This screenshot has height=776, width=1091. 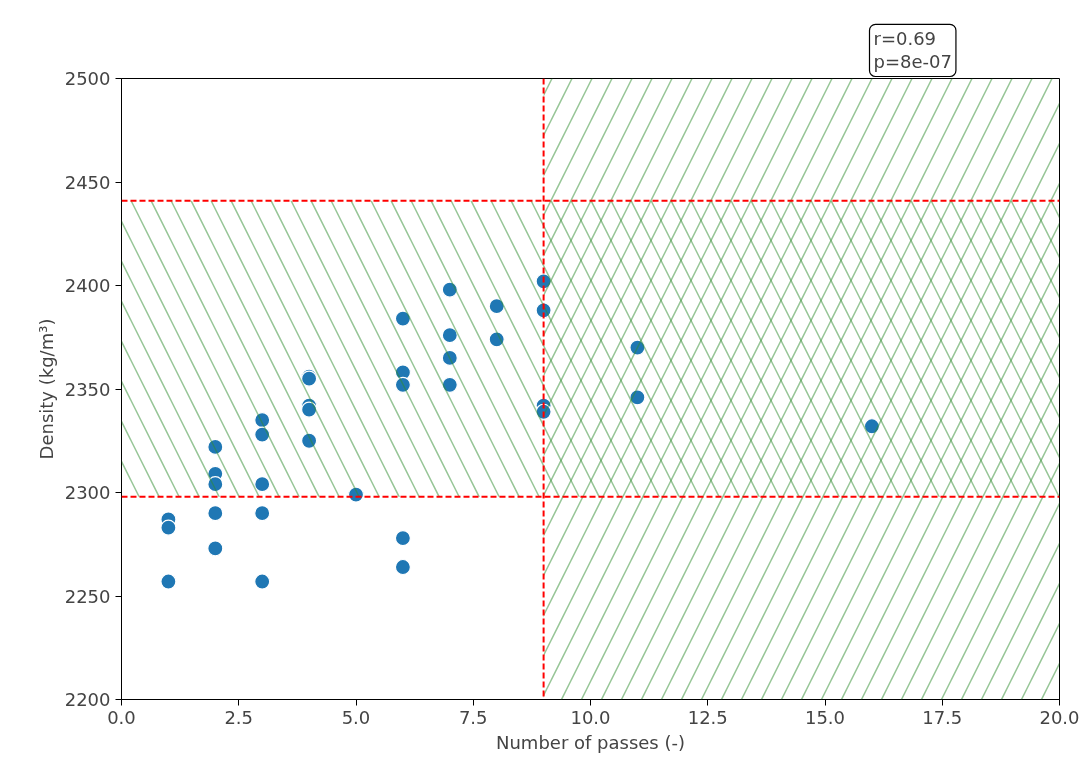 What do you see at coordinates (942, 717) in the screenshot?
I see `x-tick-label: 17.5` at bounding box center [942, 717].